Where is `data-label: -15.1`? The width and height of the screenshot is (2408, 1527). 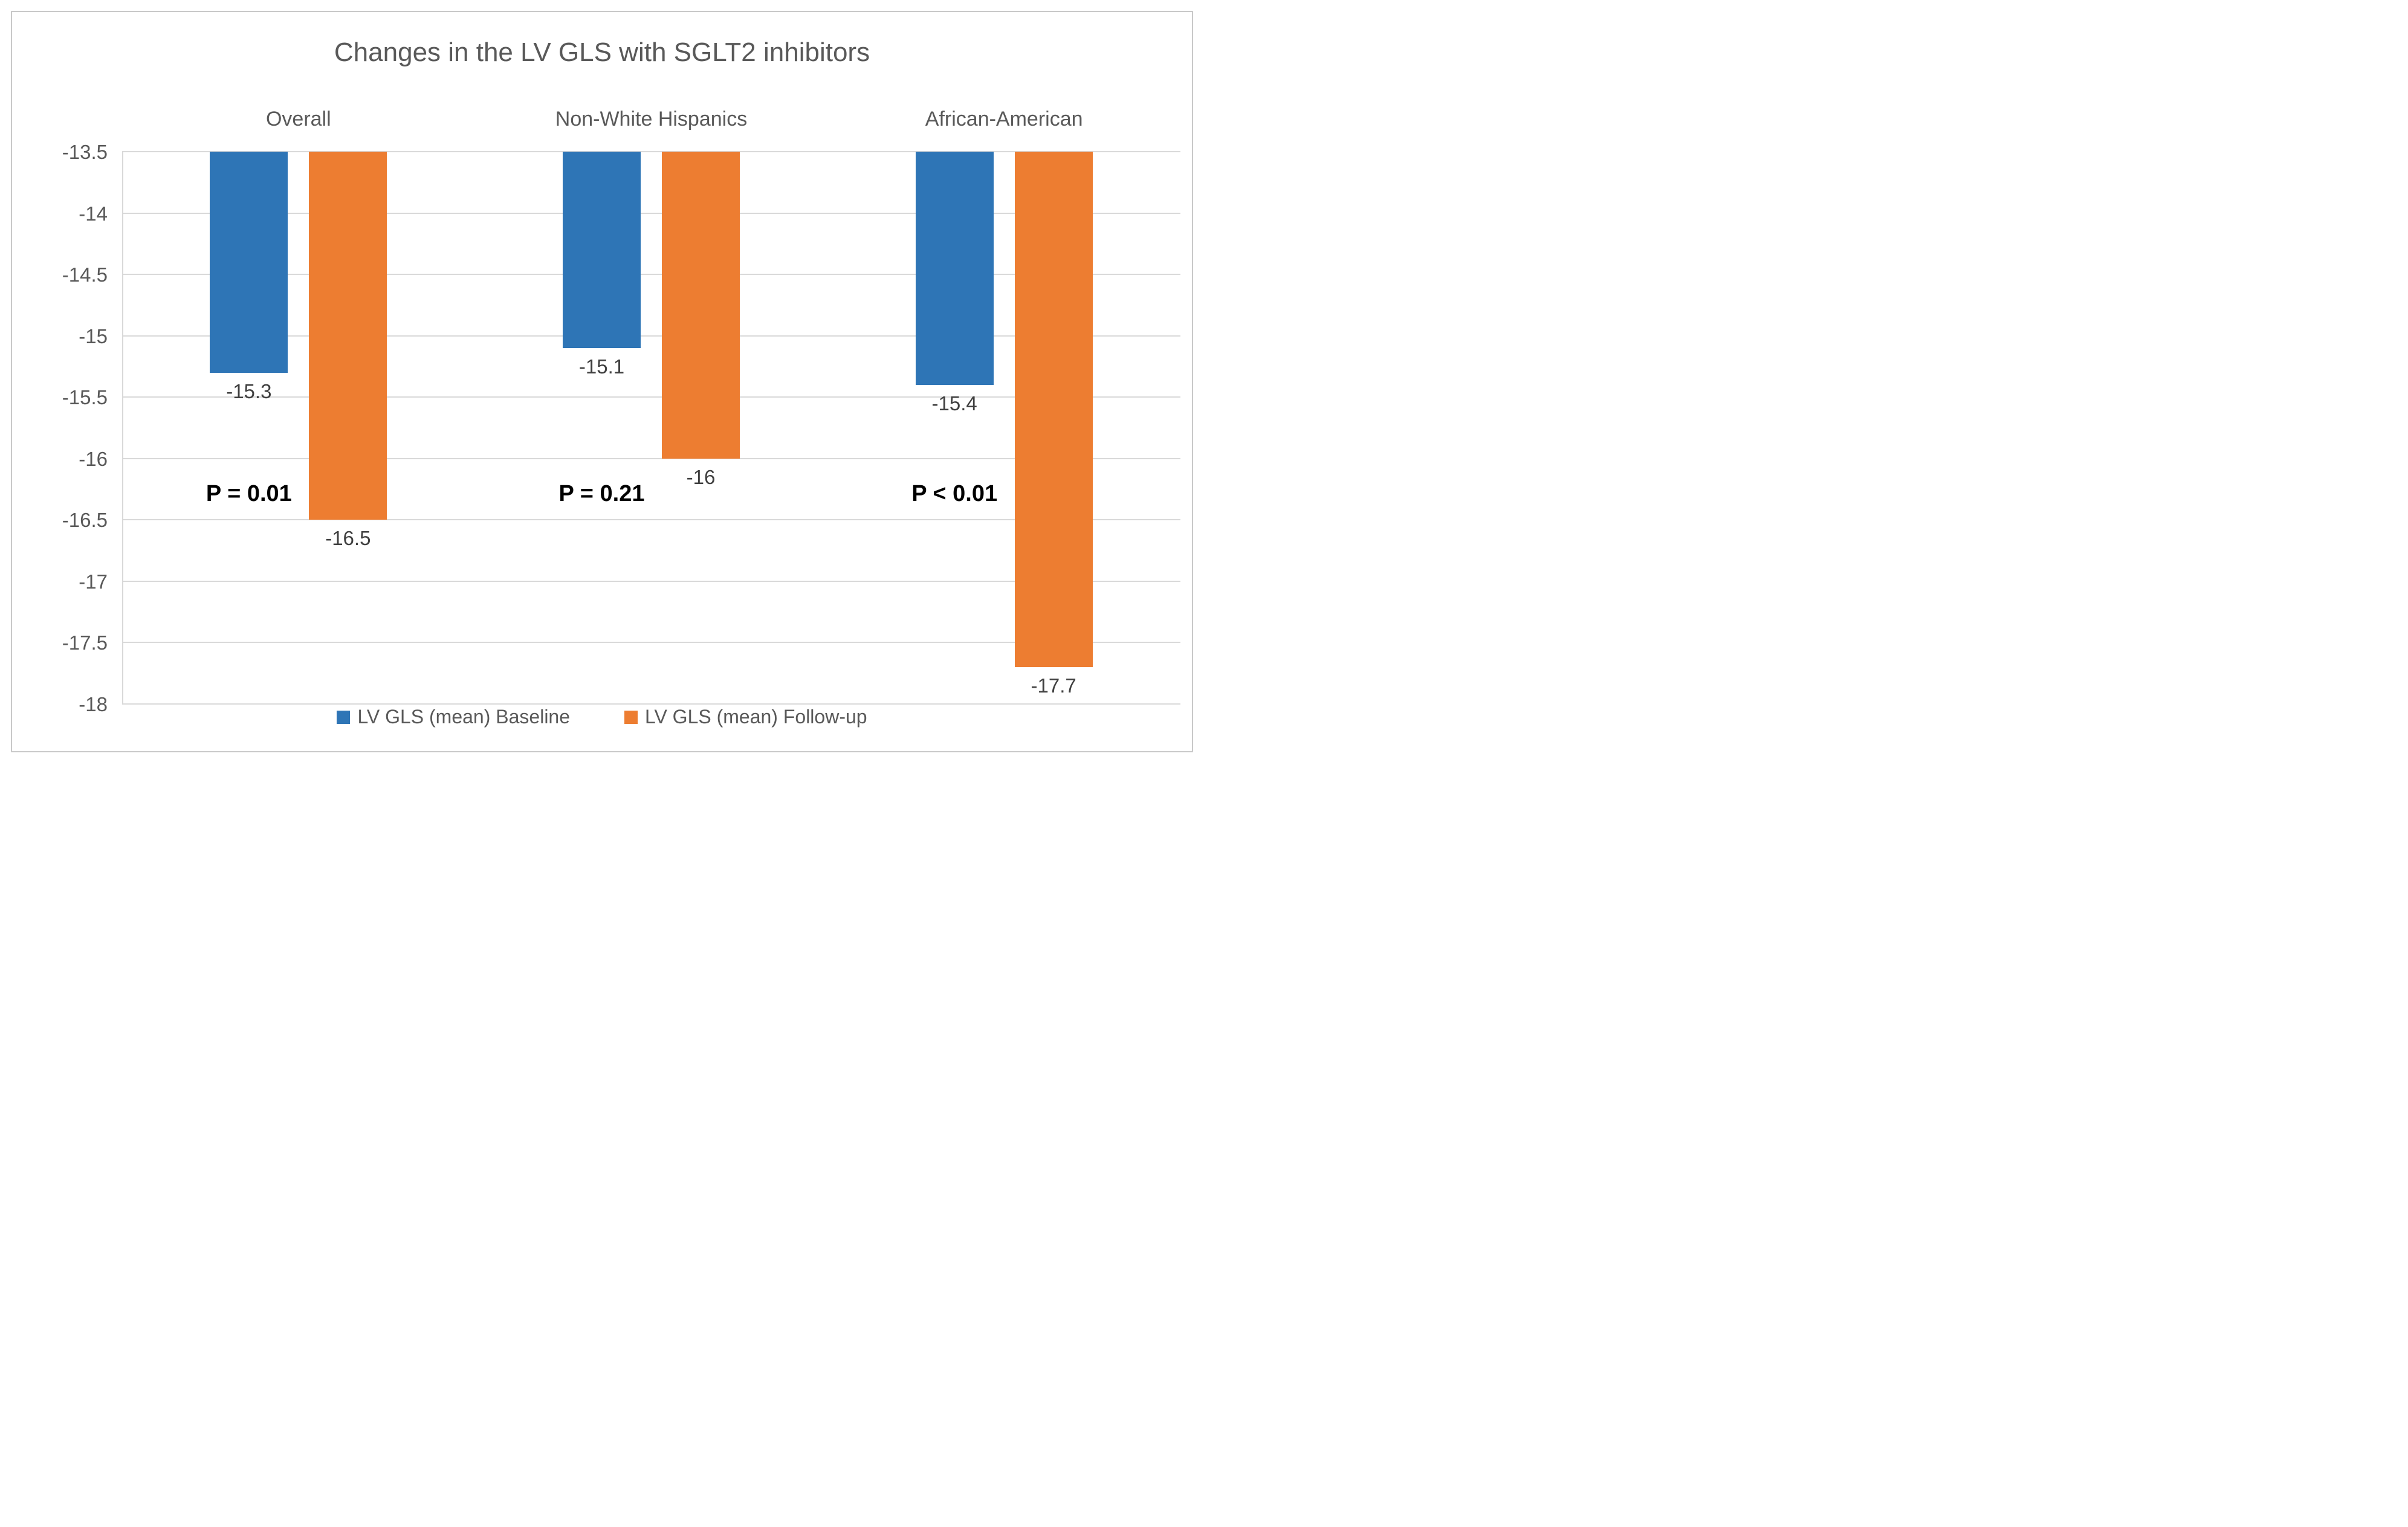
data-label: -15.1 is located at coordinates (601, 366).